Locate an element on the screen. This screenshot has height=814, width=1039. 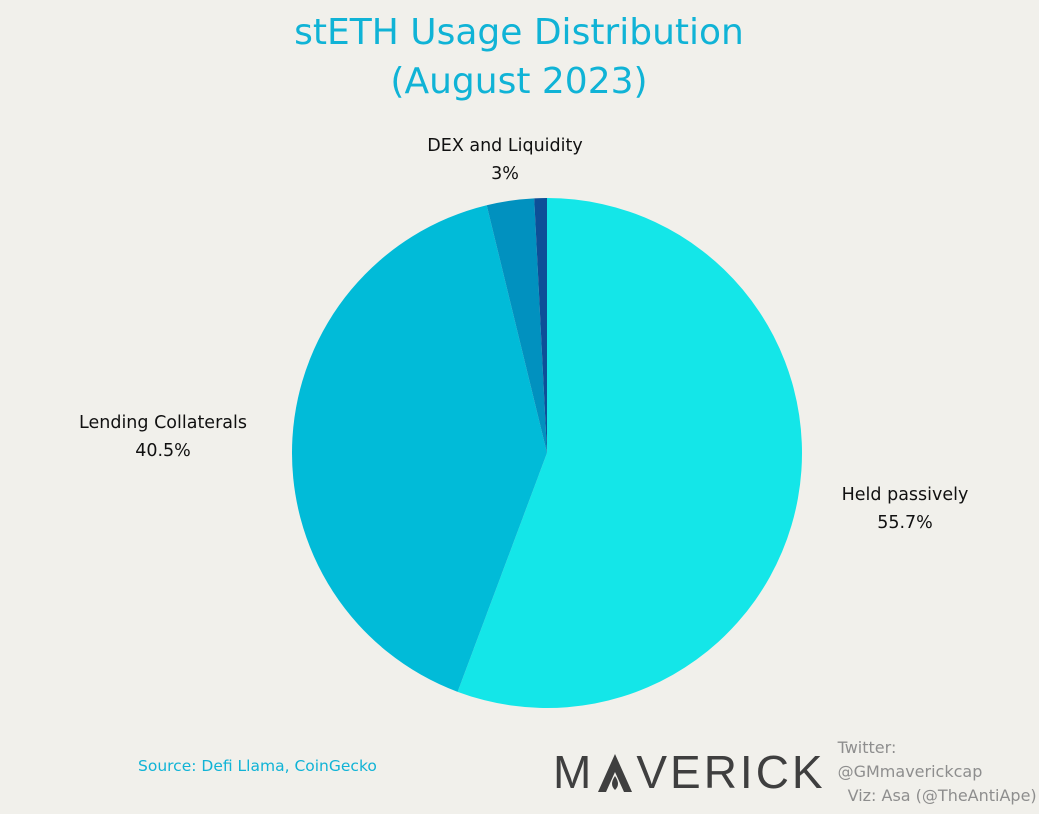
pie-slice-lending-collaterals is located at coordinates (419, 448).